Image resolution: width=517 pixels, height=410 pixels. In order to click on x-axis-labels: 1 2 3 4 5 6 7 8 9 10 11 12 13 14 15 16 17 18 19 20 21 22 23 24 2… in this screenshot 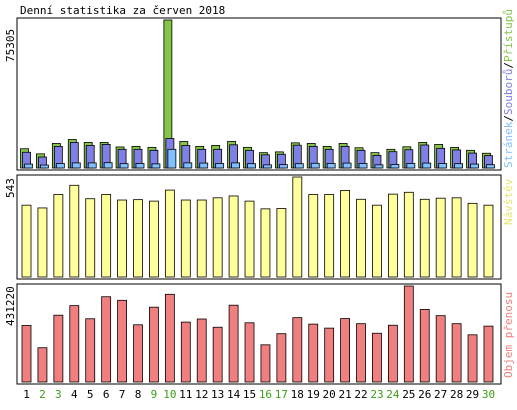, I will do `click(259, 394)`.